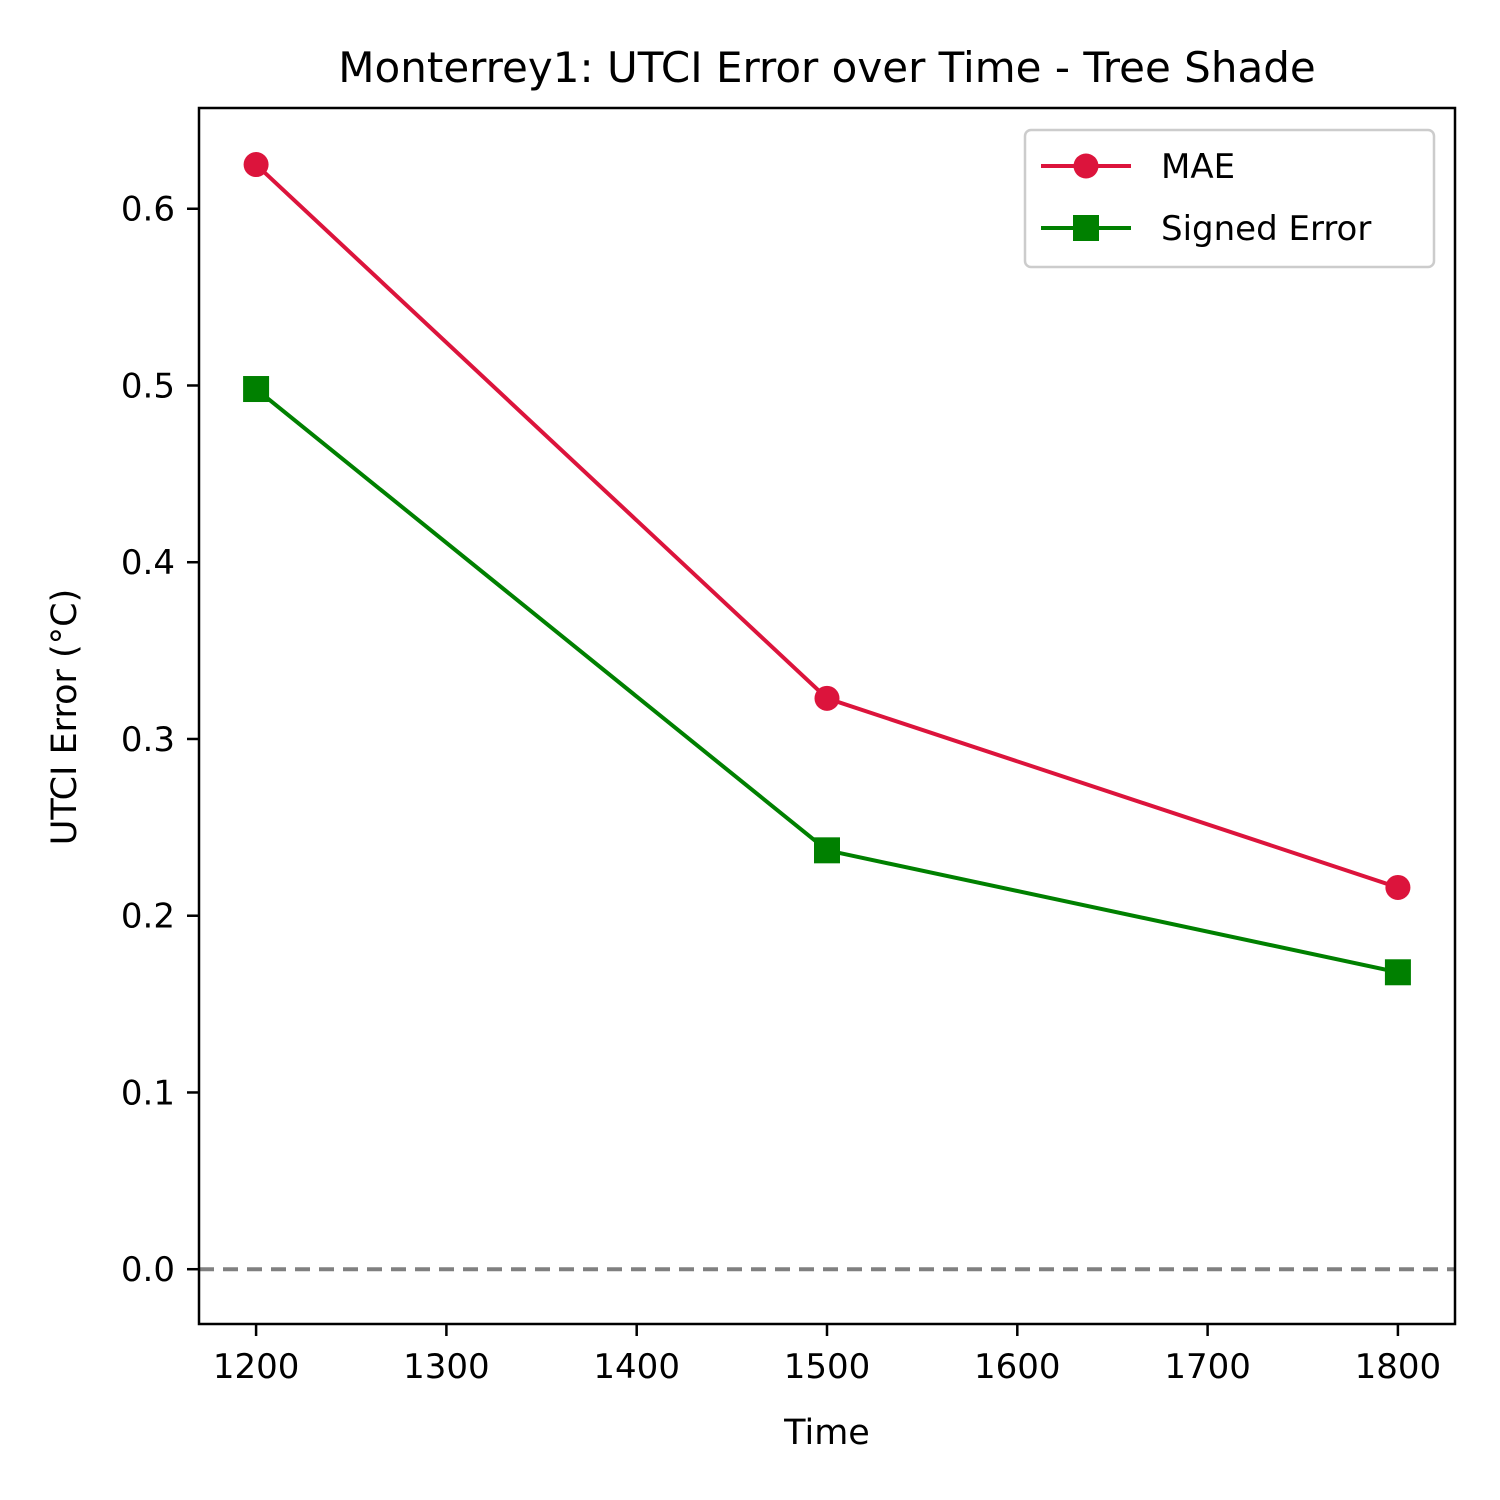 This screenshot has width=1500, height=1500. I want to click on y-tick-label: 0.0, so click(148, 1270).